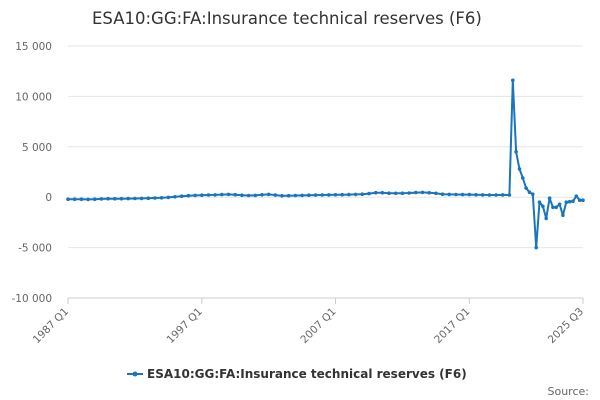 This screenshot has height=400, width=600. I want to click on legend-marker-icon, so click(135, 374).